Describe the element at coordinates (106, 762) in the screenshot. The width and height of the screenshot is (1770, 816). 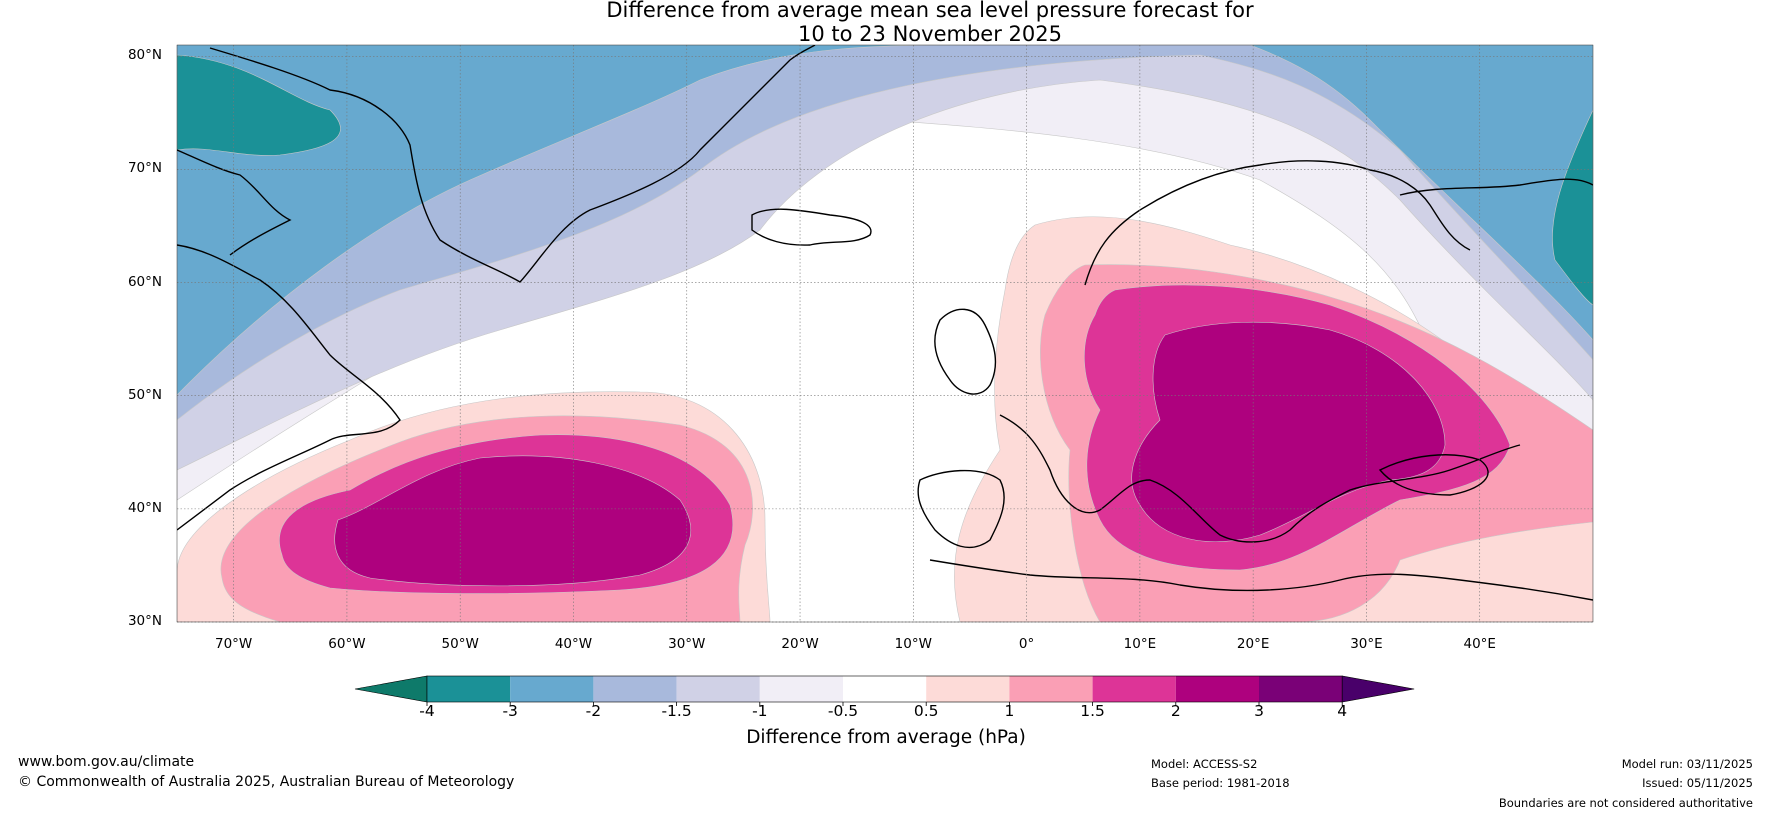
I see `website-link: www.bom.gov.au/climate` at that location.